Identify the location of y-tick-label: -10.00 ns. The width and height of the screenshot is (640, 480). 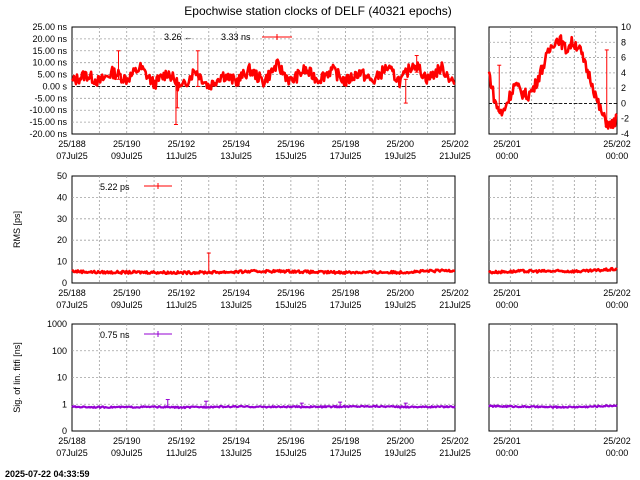
(48, 110).